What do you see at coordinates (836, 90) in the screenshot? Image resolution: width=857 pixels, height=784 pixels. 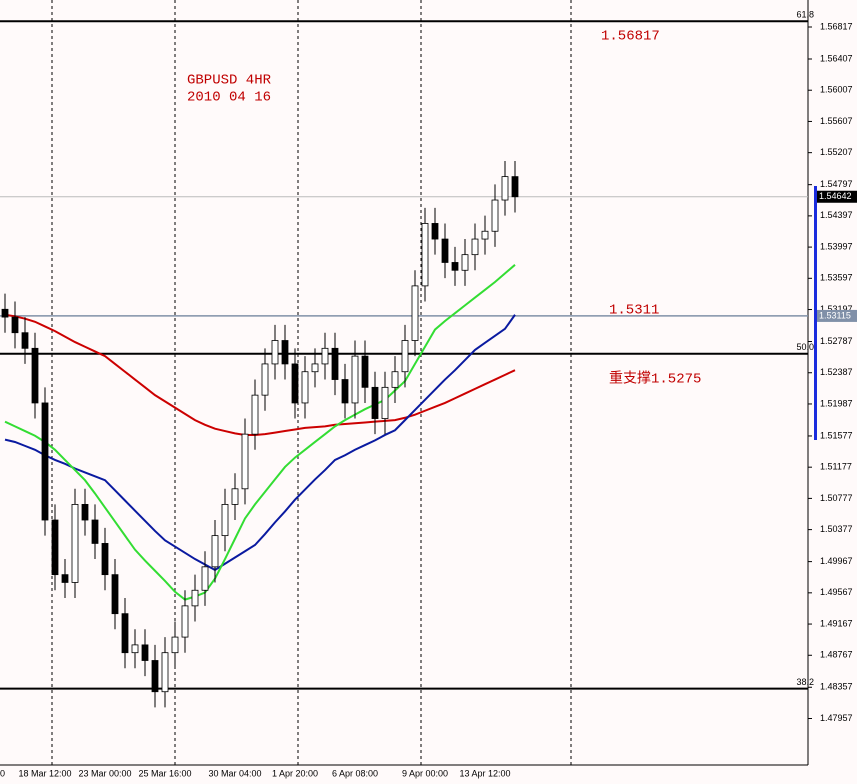 I see `y-tick-label: 1.56007` at bounding box center [836, 90].